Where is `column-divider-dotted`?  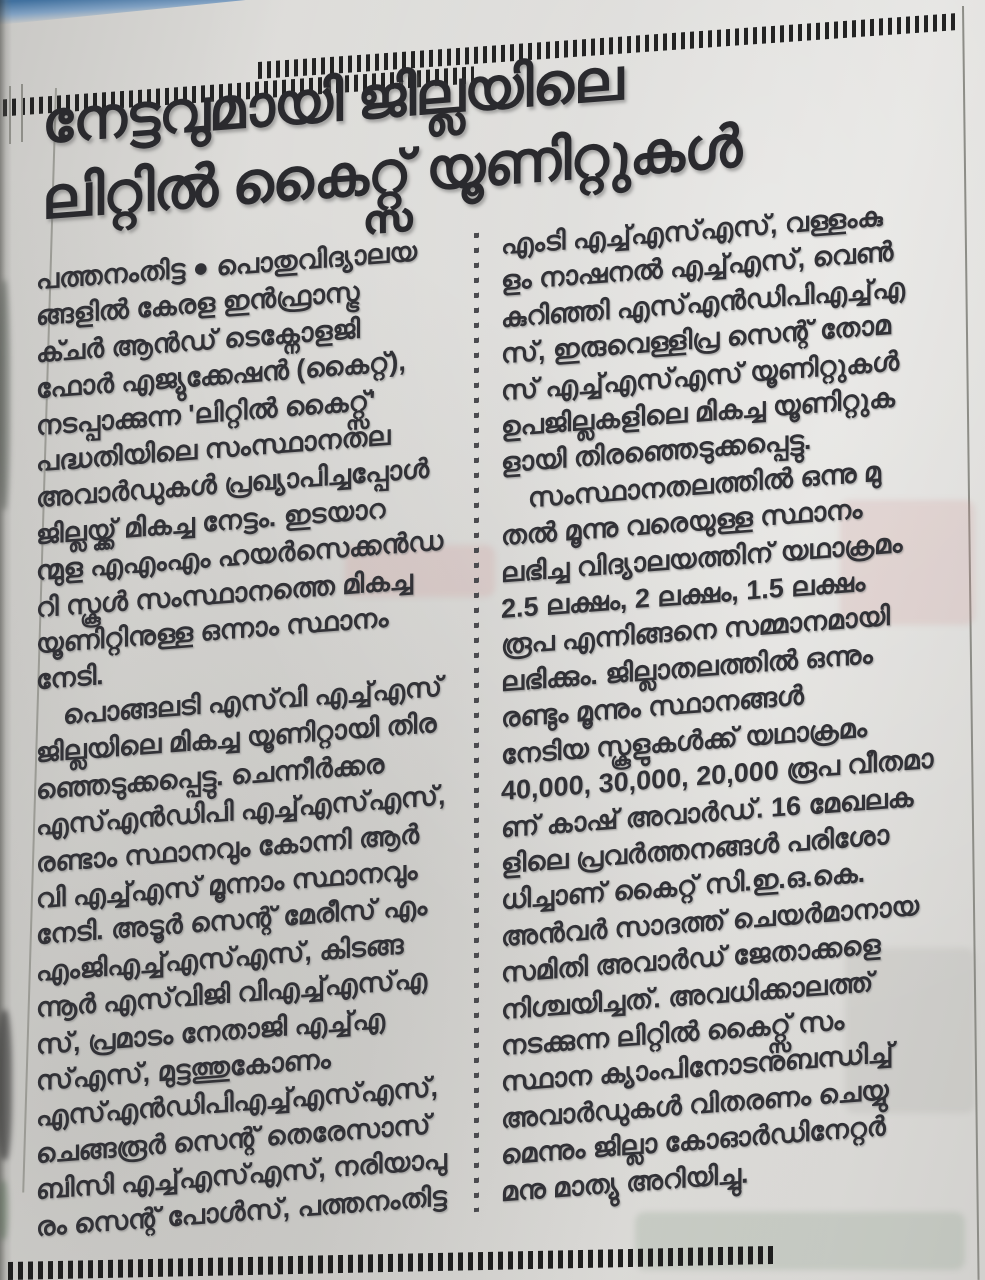
column-divider-dotted is located at coordinates (476, 722).